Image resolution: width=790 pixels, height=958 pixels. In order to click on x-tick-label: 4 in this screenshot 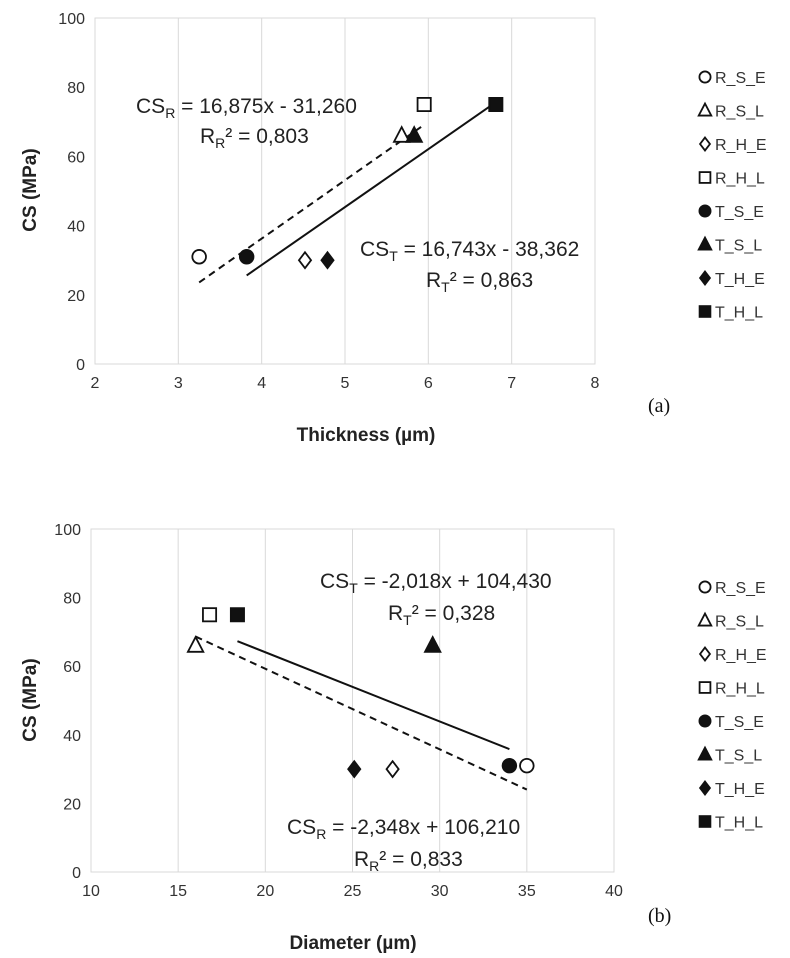, I will do `click(261, 383)`.